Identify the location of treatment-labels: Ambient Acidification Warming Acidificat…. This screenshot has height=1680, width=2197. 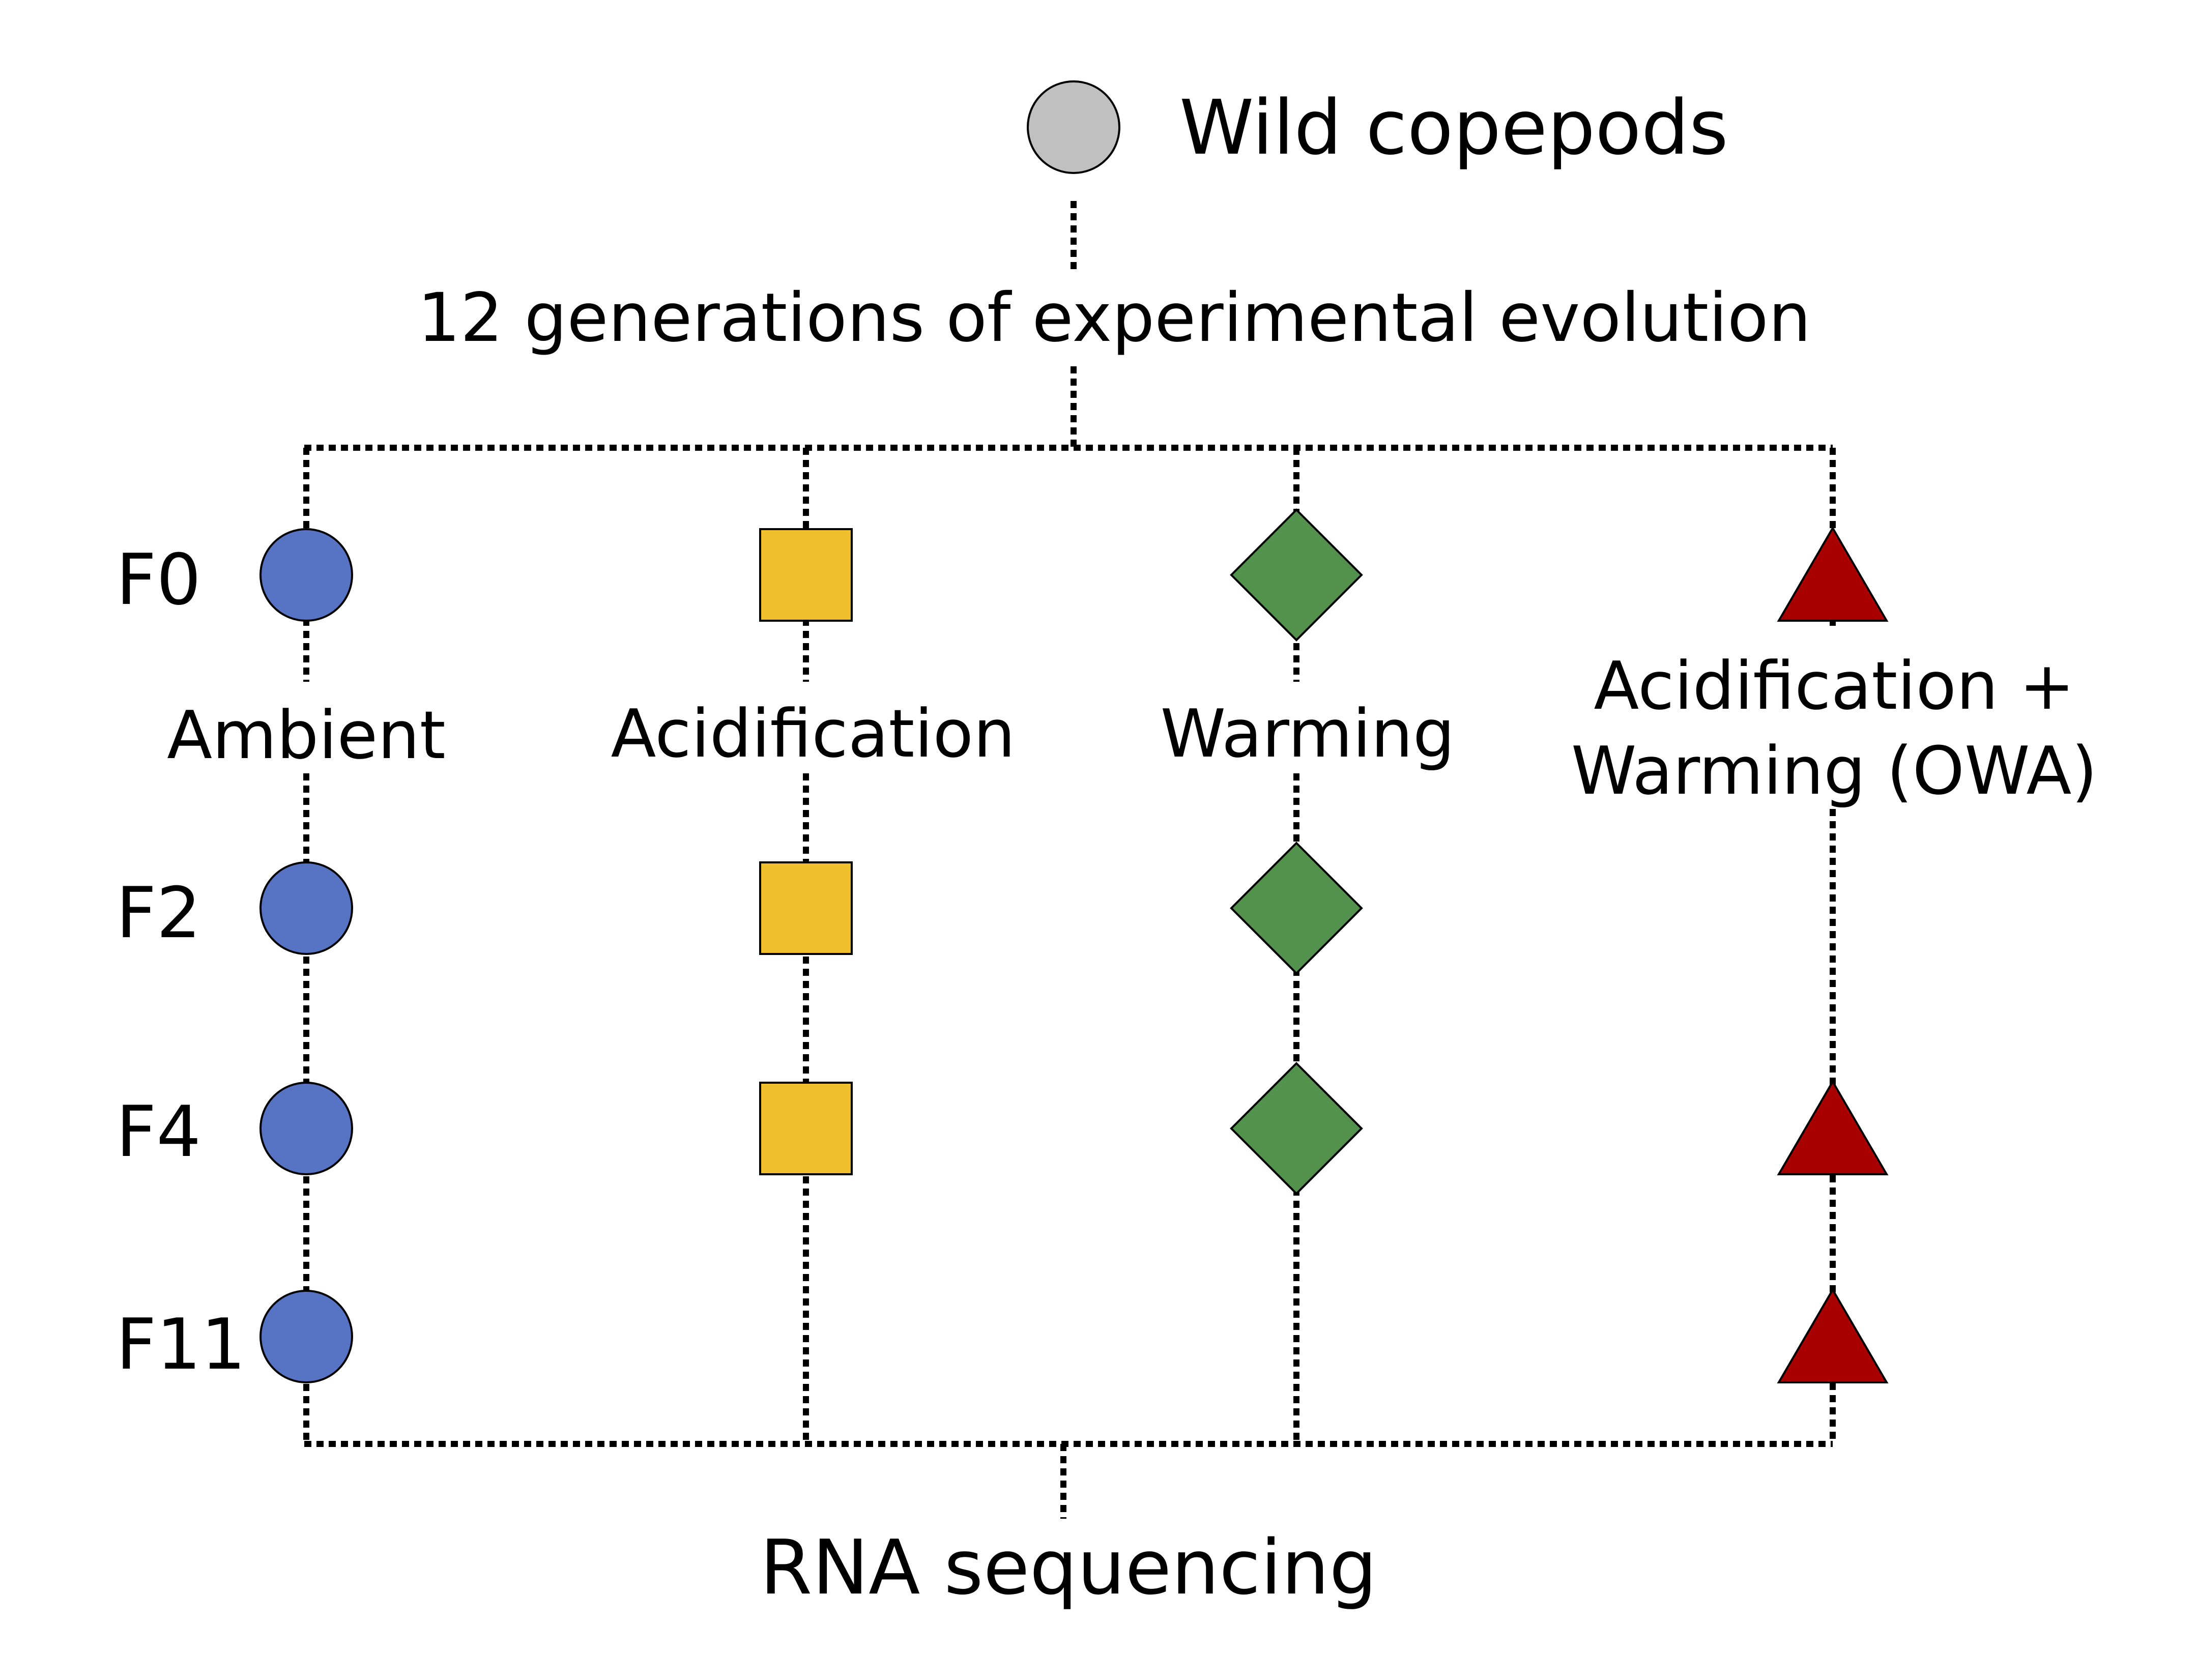
(1132, 728).